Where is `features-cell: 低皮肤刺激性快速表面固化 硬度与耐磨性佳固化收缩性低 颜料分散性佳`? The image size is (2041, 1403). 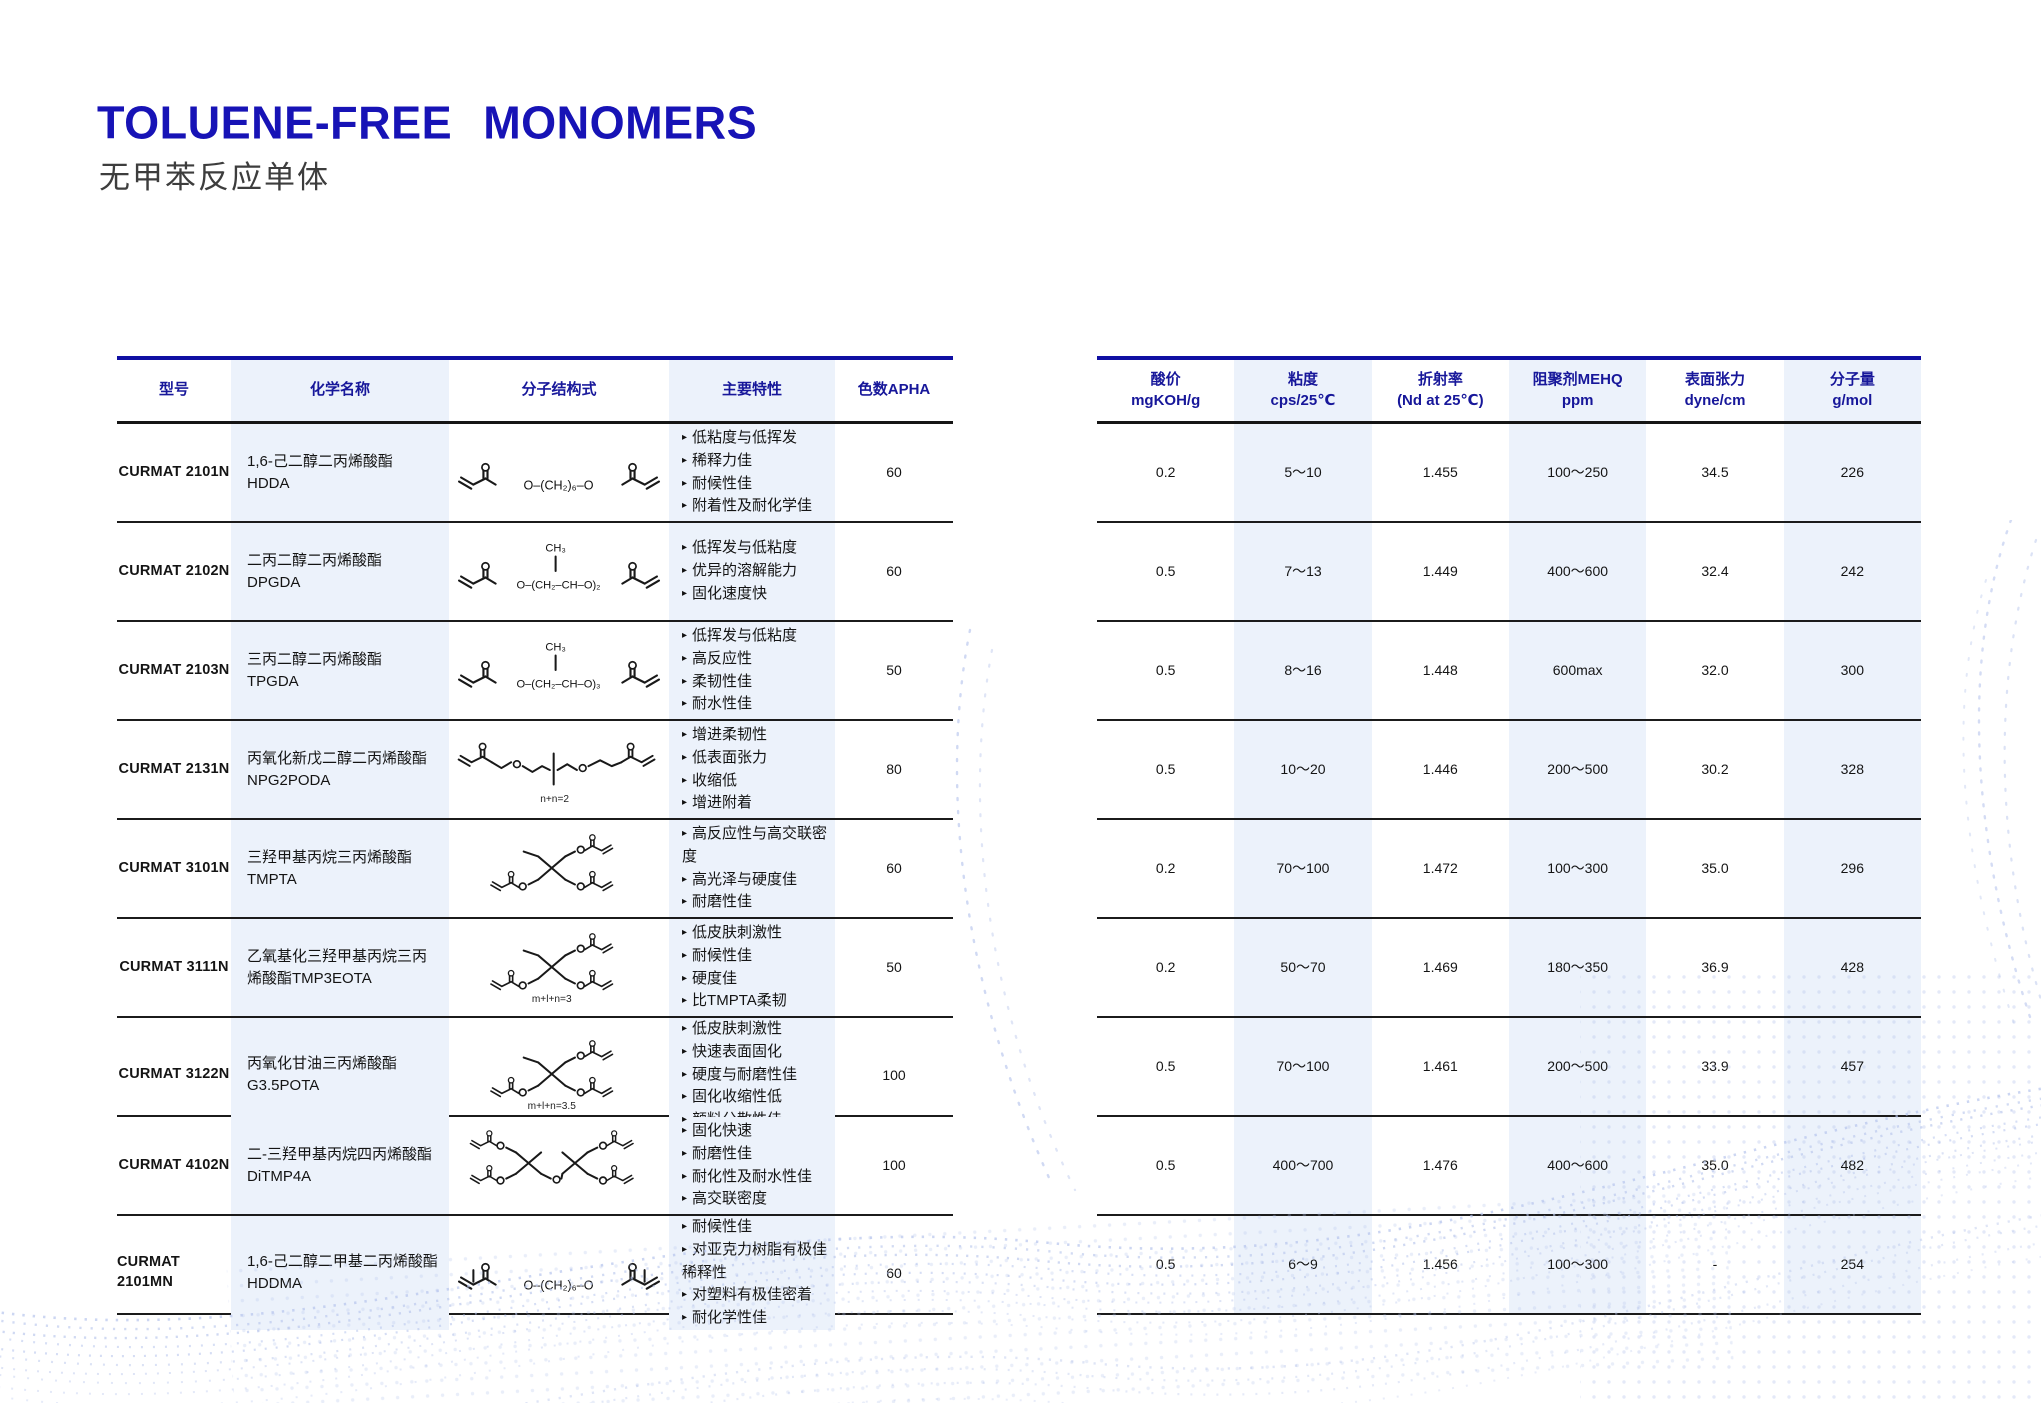 features-cell: 低皮肤刺激性快速表面固化 硬度与耐磨性佳固化收缩性低 颜料分散性佳 is located at coordinates (752, 1075).